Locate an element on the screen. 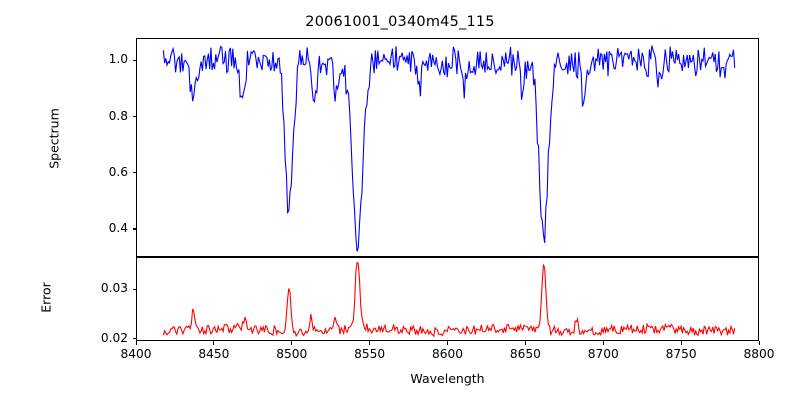 This screenshot has height=400, width=800. error-y-tick-label: 0.03 is located at coordinates (114, 288).